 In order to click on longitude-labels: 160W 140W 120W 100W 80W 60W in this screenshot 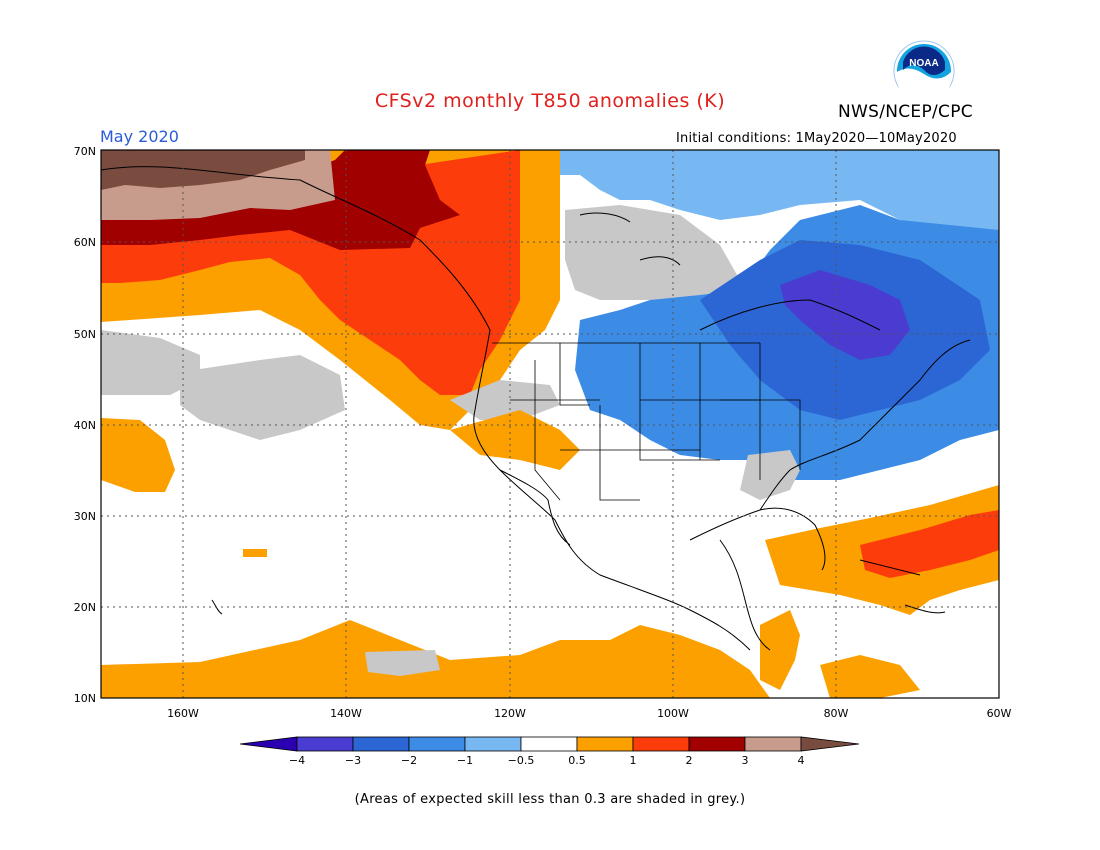, I will do `click(589, 713)`.